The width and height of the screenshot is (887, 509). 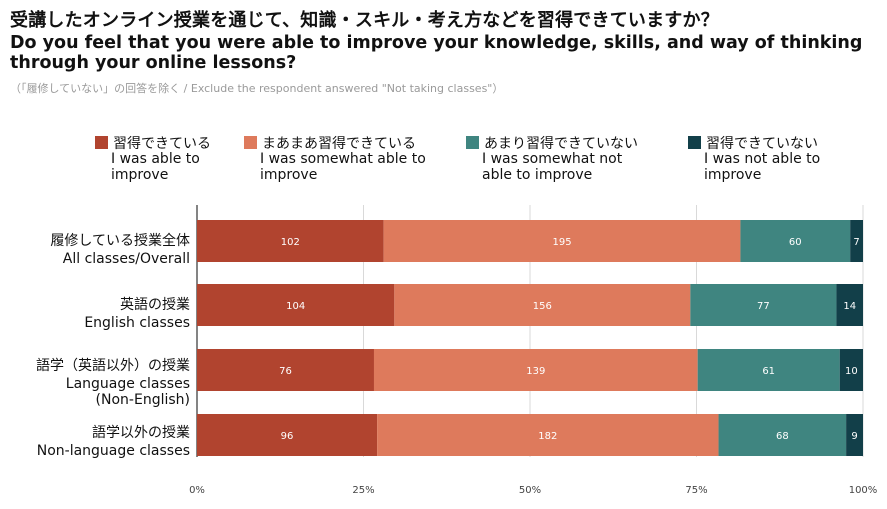 I want to click on legend-label-en: I was not able to improve, so click(x=762, y=167).